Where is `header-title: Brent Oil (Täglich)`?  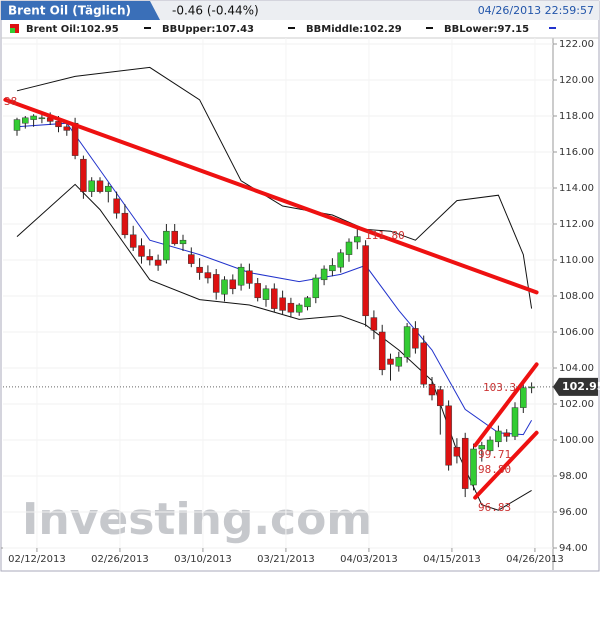
header-title: Brent Oil (Täglich) is located at coordinates (69, 11).